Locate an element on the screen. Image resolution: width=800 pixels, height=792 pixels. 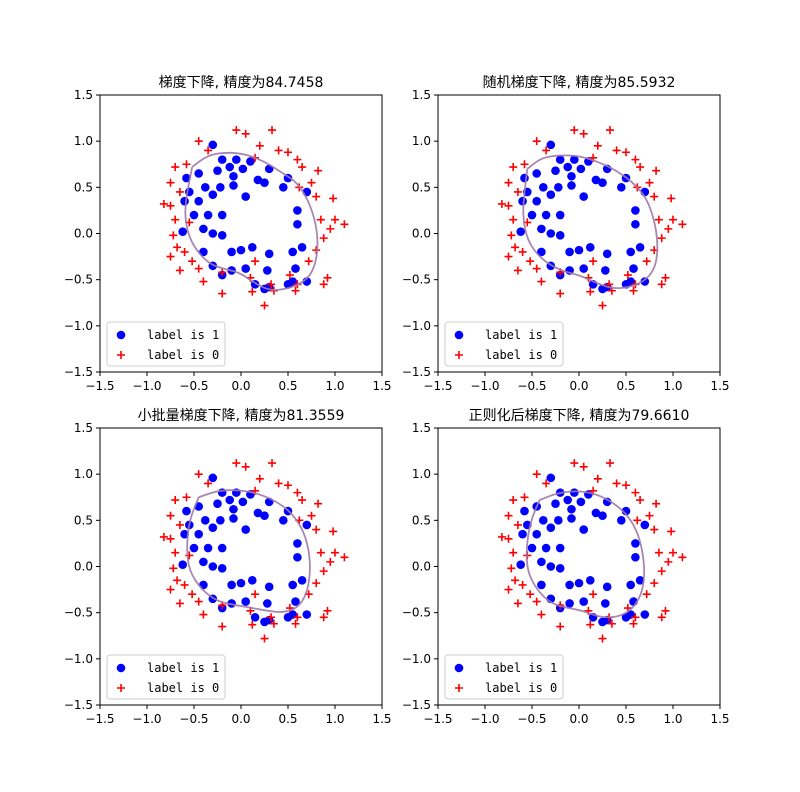
x-tick-label: −1.0 is located at coordinates (146, 719).